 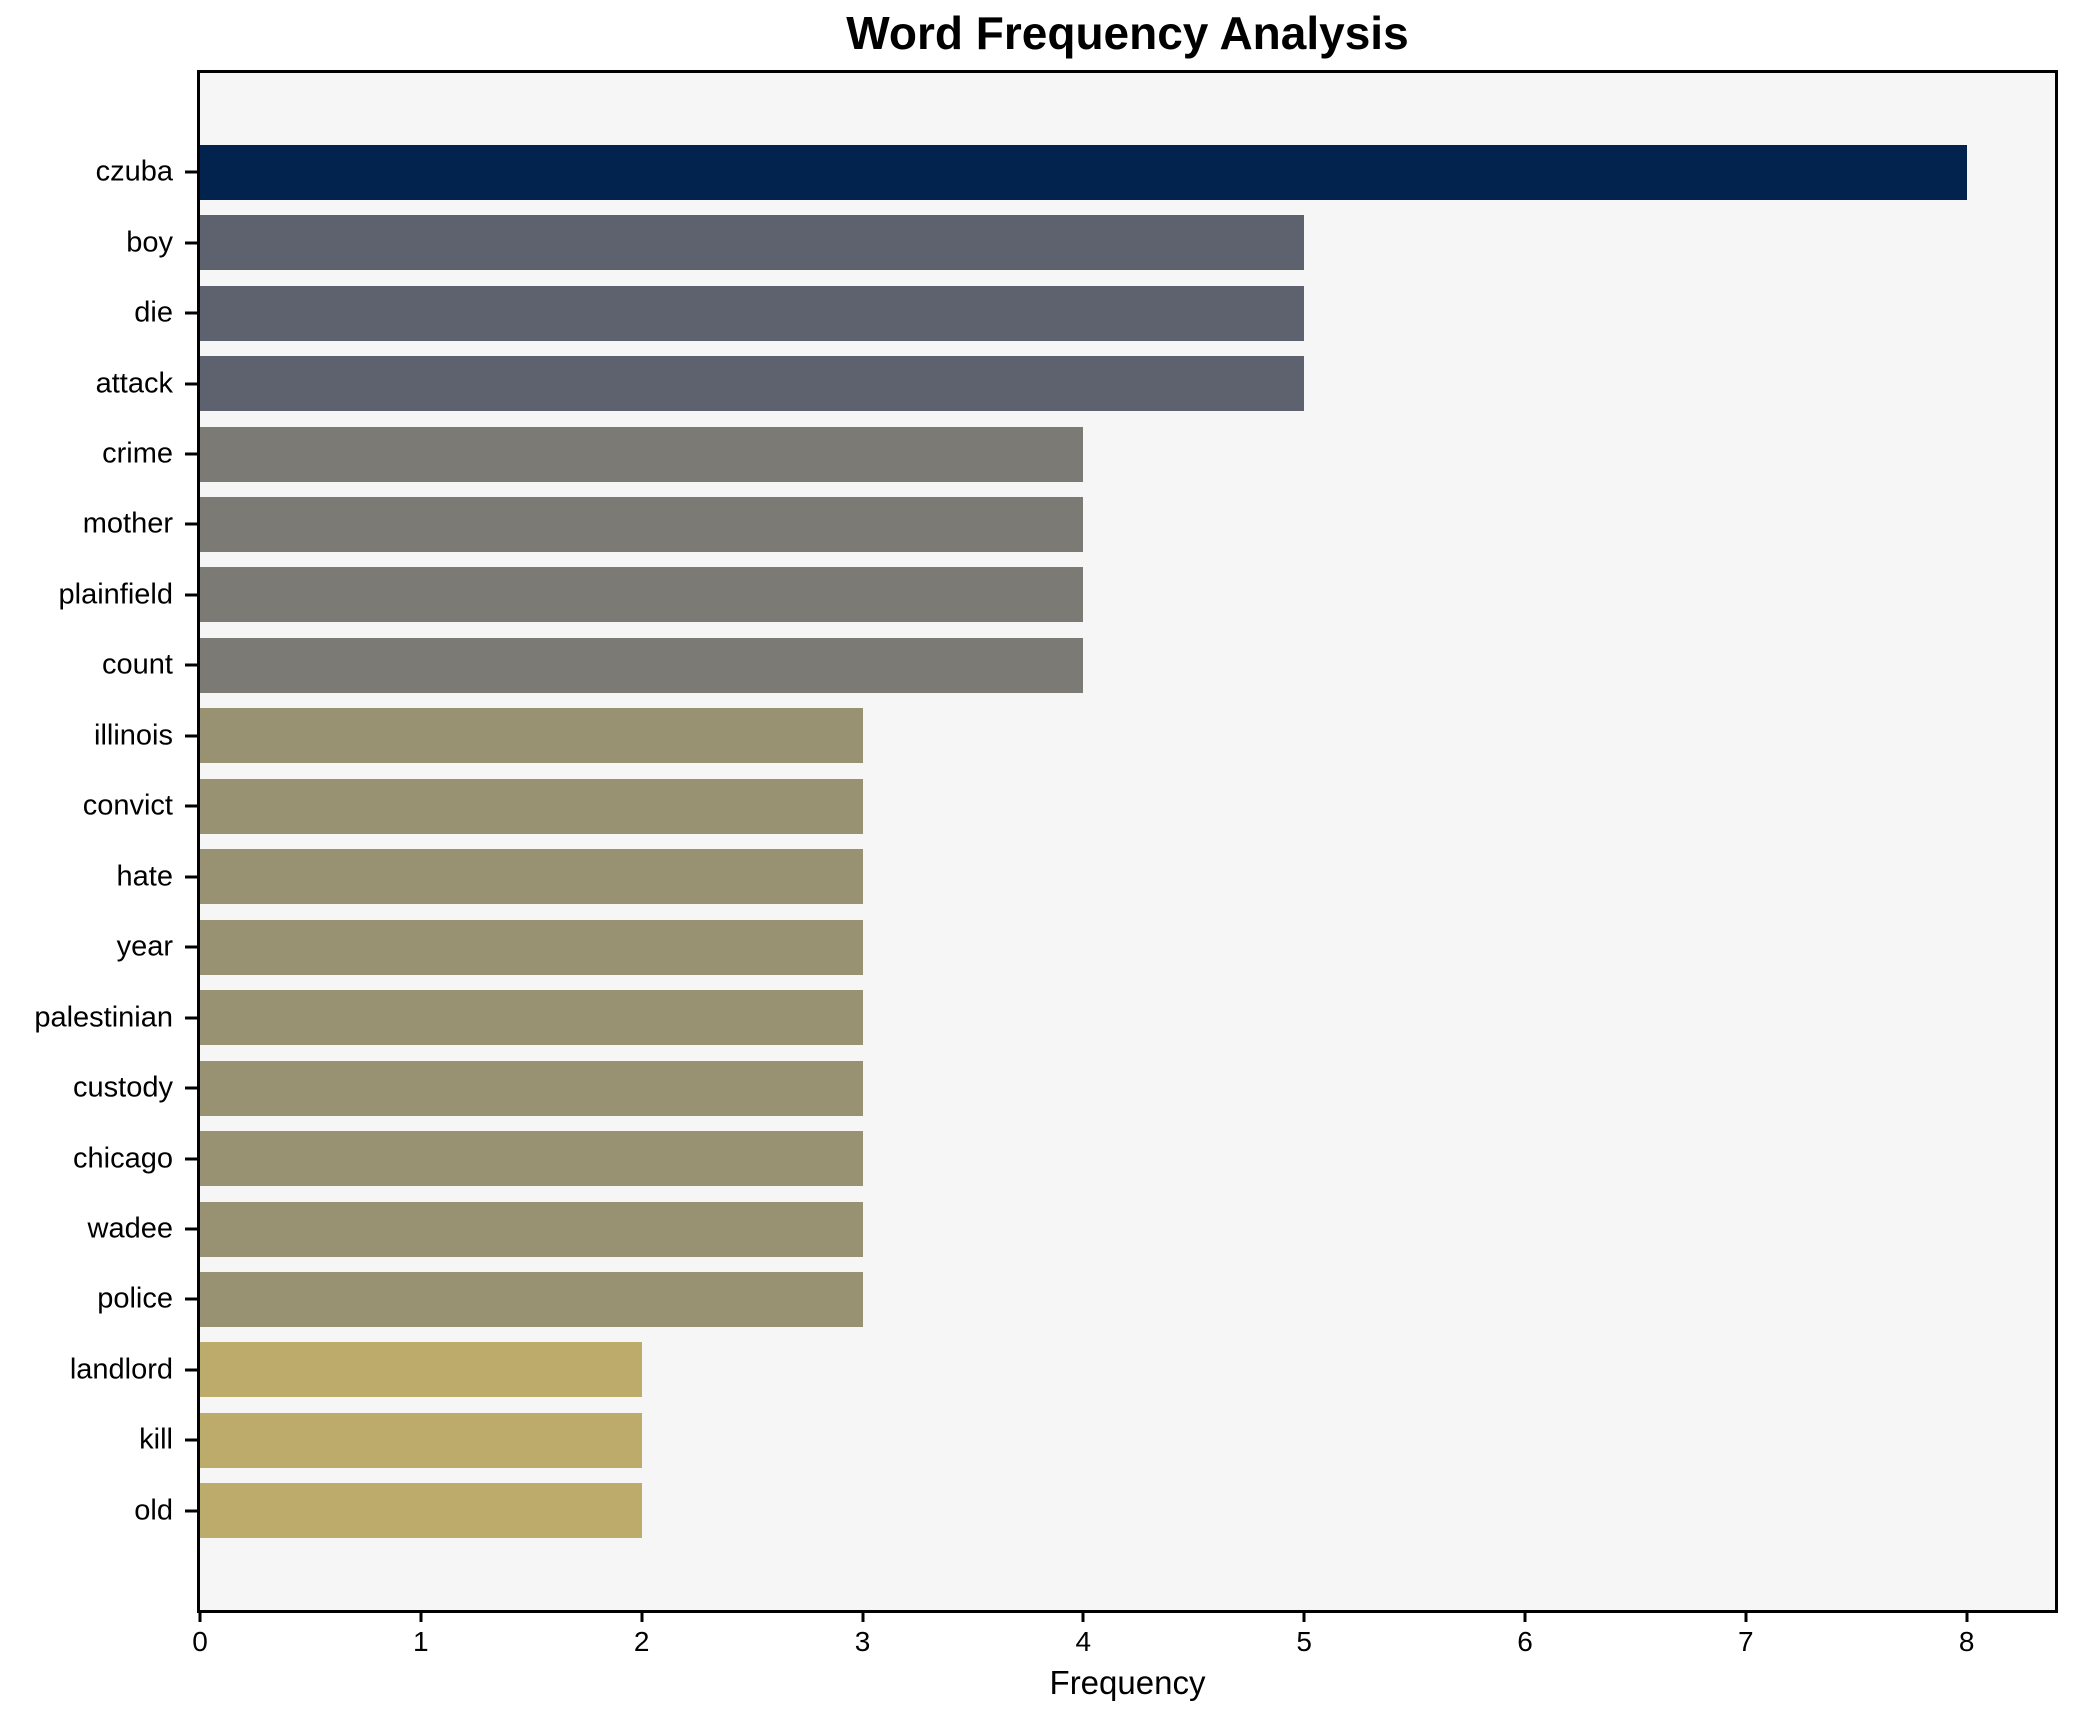 What do you see at coordinates (421, 1440) in the screenshot?
I see `bar-kill` at bounding box center [421, 1440].